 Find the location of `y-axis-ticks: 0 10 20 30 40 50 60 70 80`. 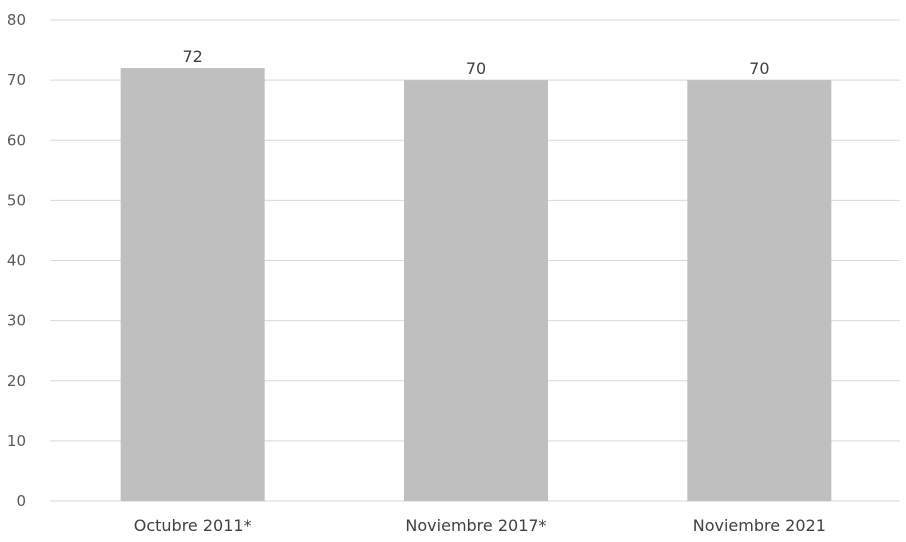

y-axis-ticks: 0 10 20 30 40 50 60 70 80 is located at coordinates (16, 260).